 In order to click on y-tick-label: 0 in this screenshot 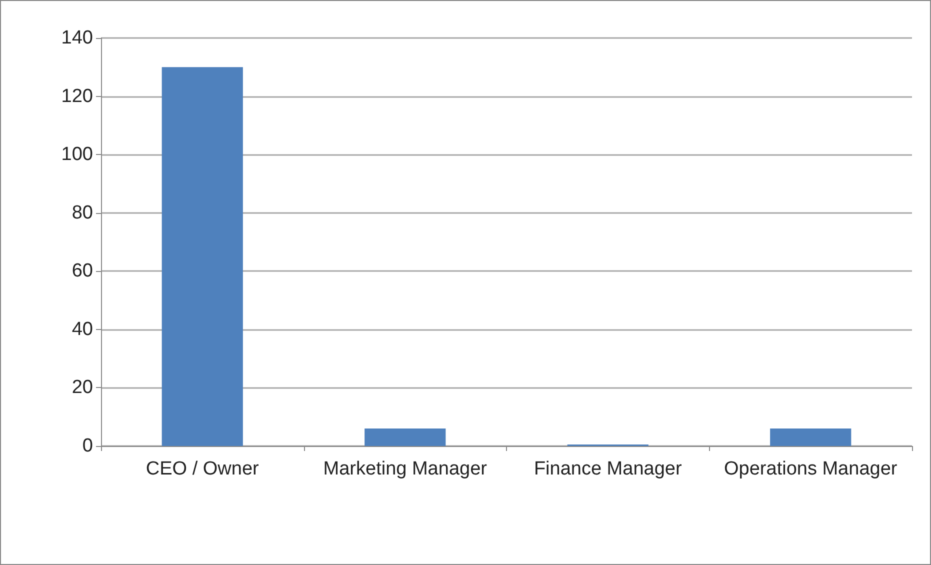, I will do `click(87, 446)`.